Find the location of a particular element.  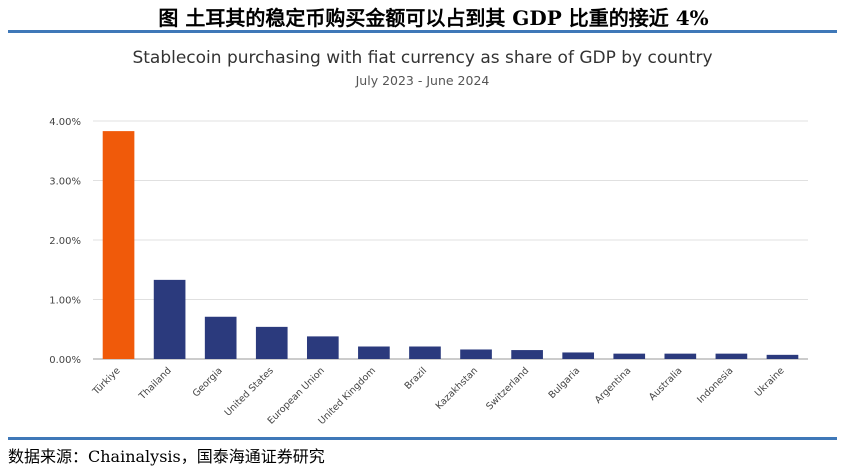

x-tick-label: Switzerland is located at coordinates (507, 388).